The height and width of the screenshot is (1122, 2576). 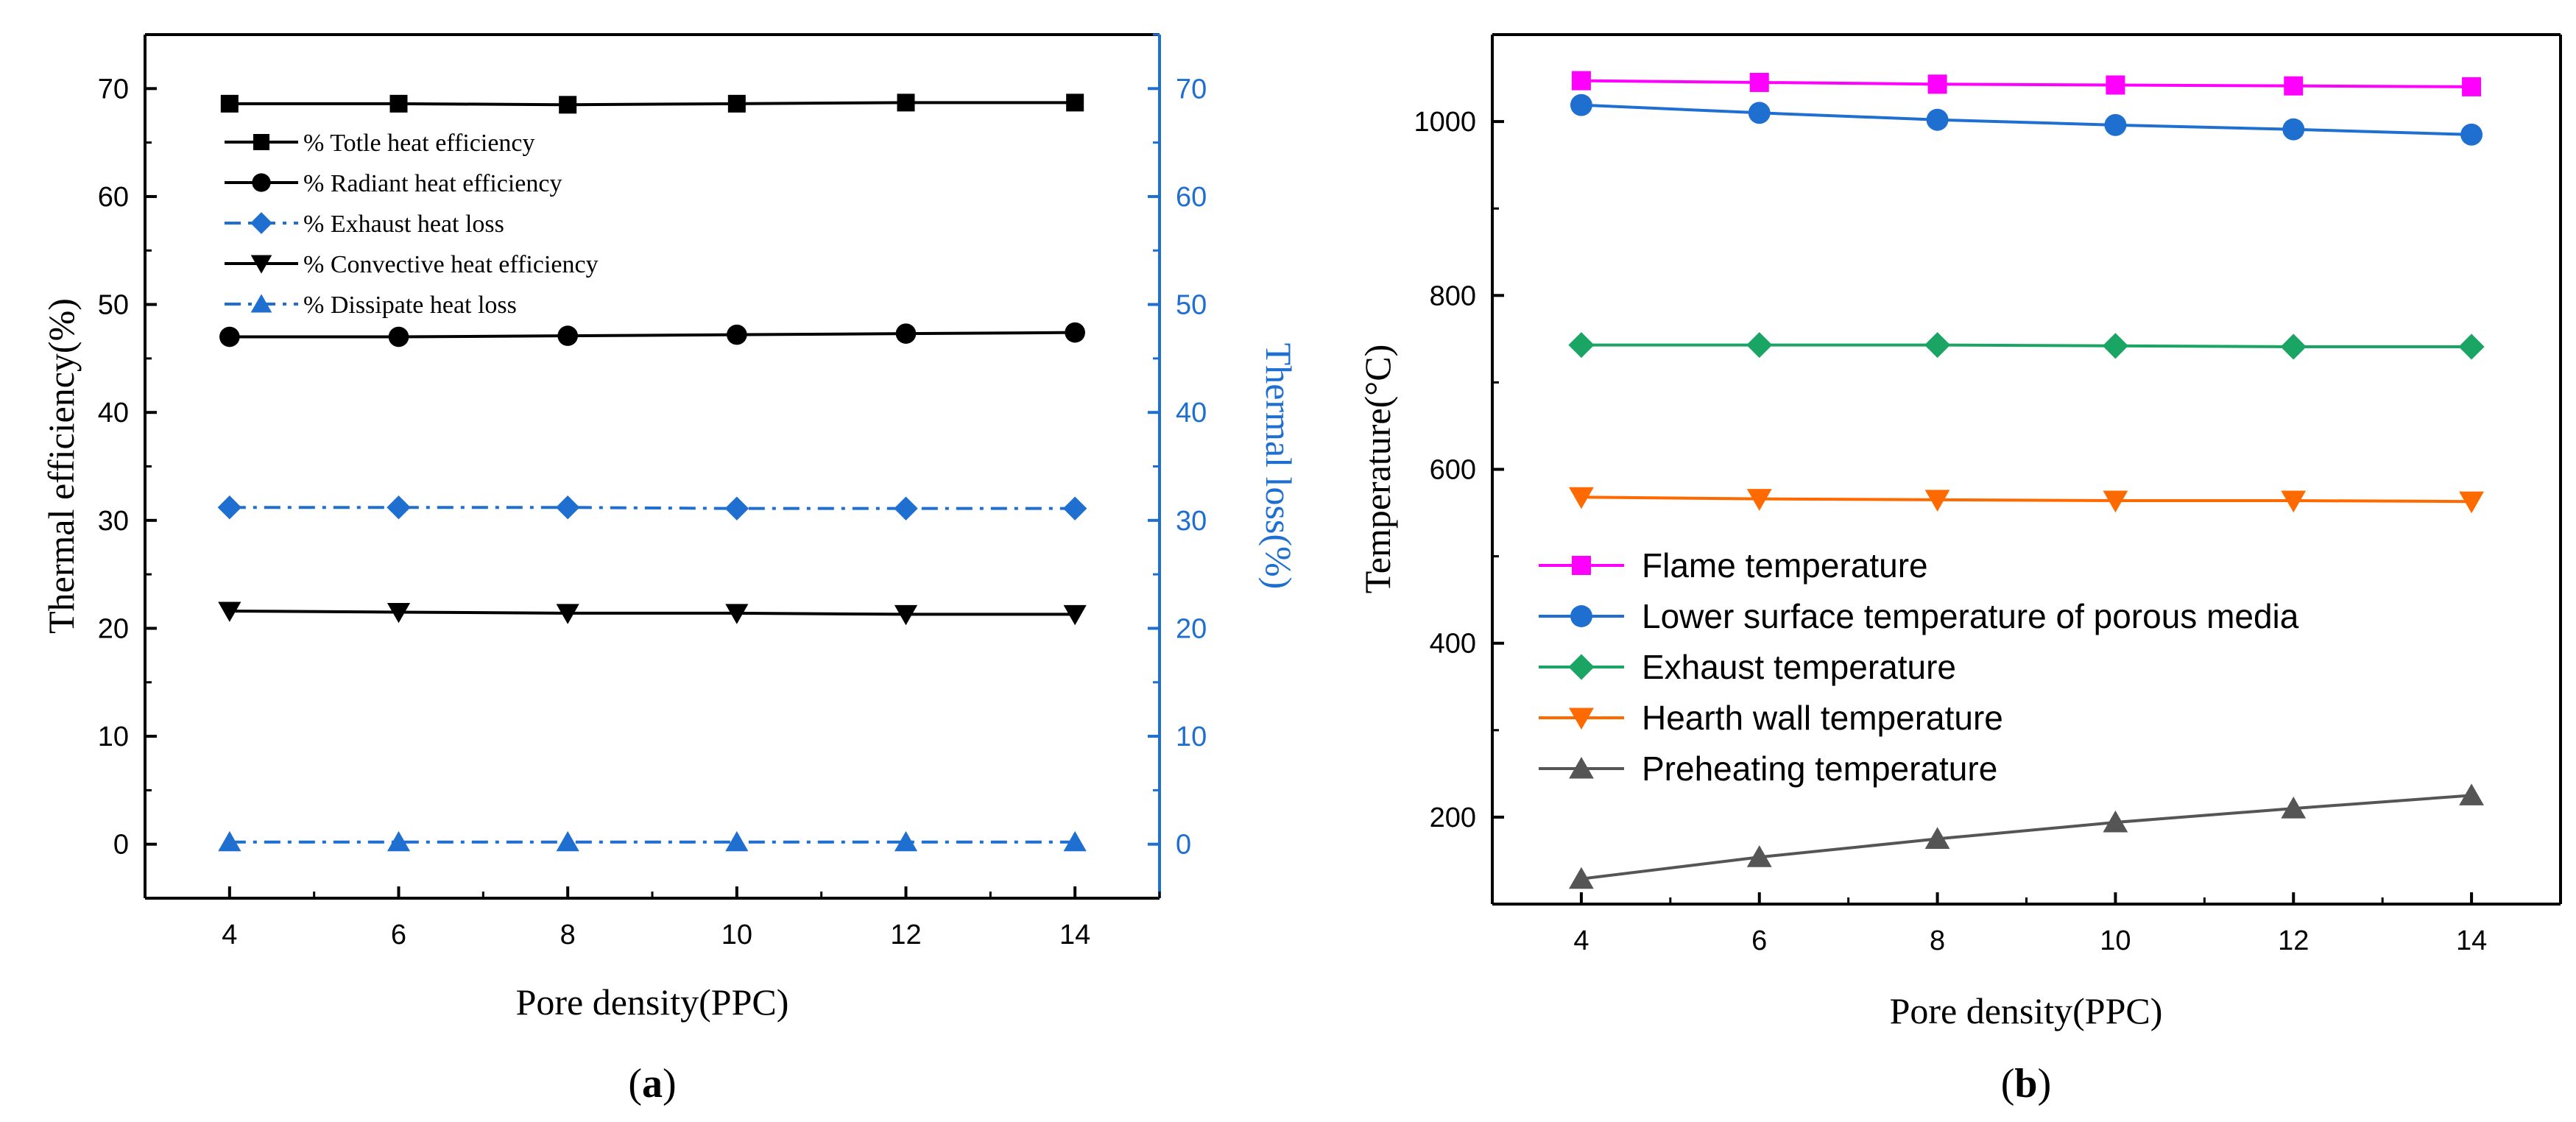 What do you see at coordinates (2115, 940) in the screenshot?
I see `panel-b-x-tick-label: 10` at bounding box center [2115, 940].